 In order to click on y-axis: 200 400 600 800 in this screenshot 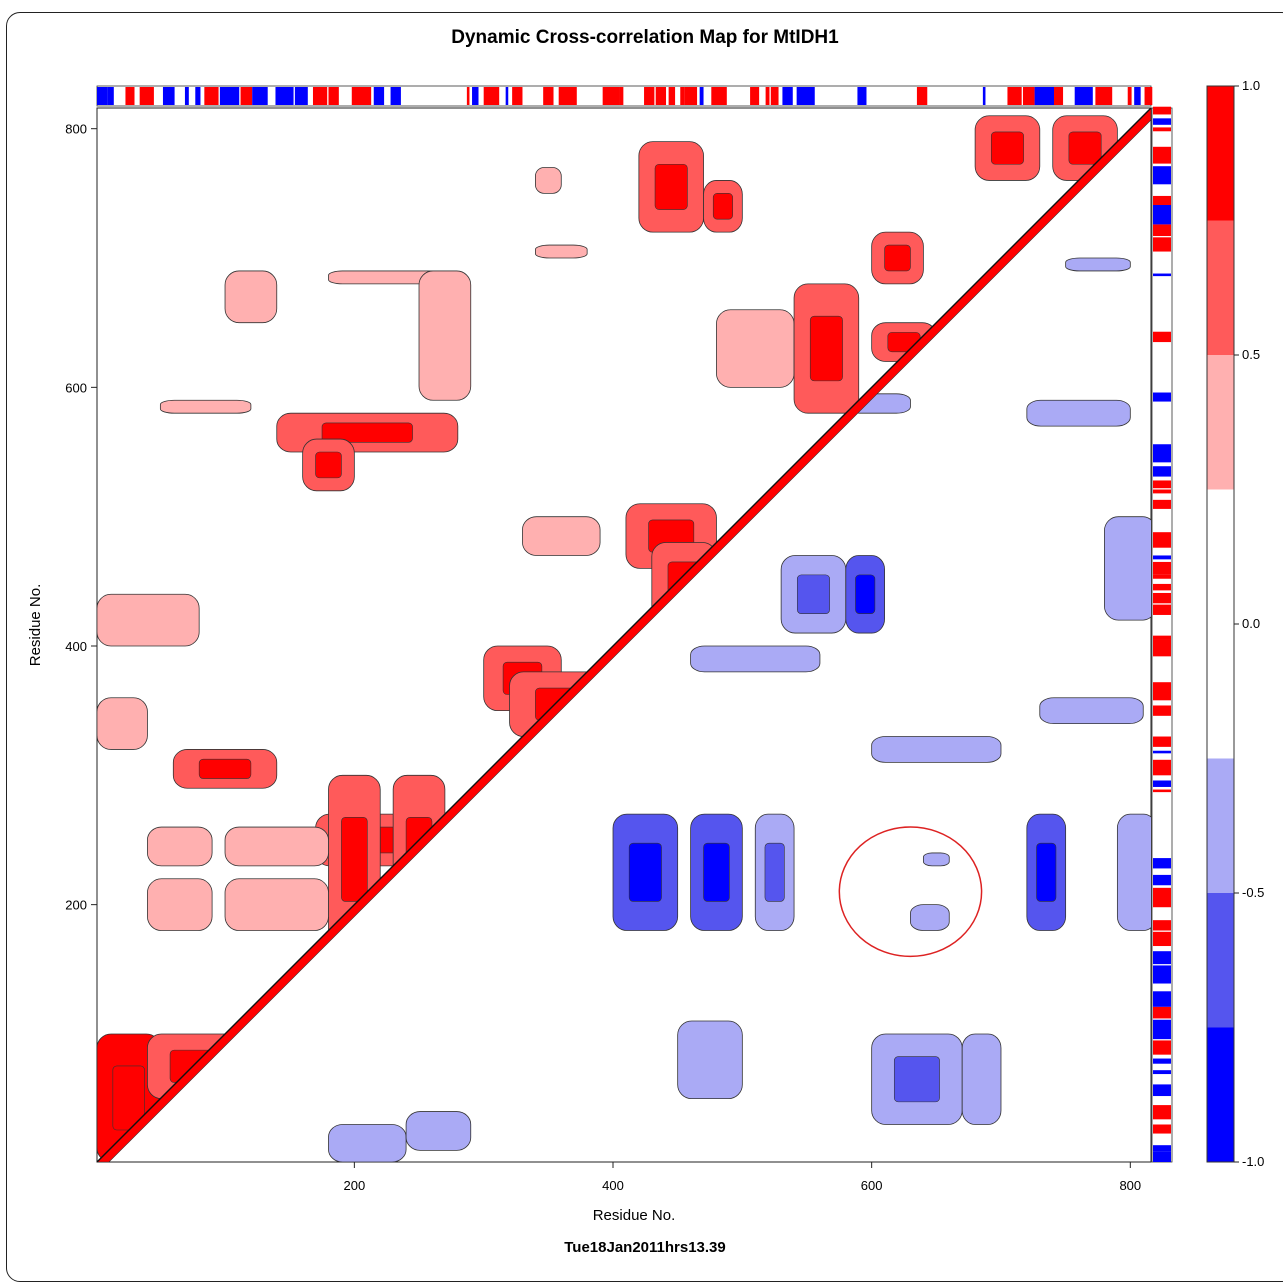, I will do `click(81, 517)`.